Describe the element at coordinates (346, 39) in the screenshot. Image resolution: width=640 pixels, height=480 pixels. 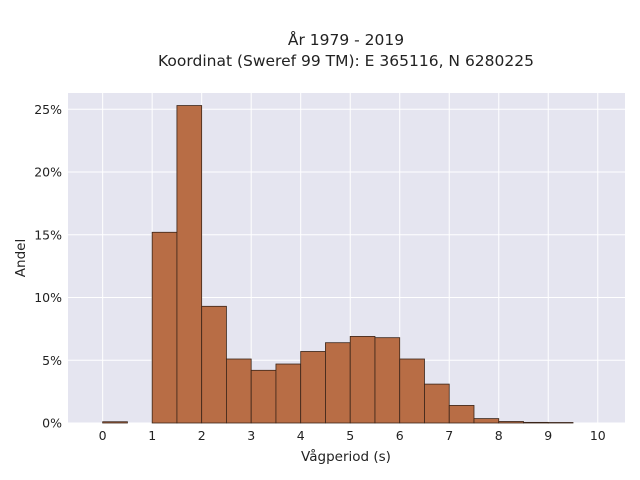
I see `chart-title-line-1: År 1979 - 2019` at that location.